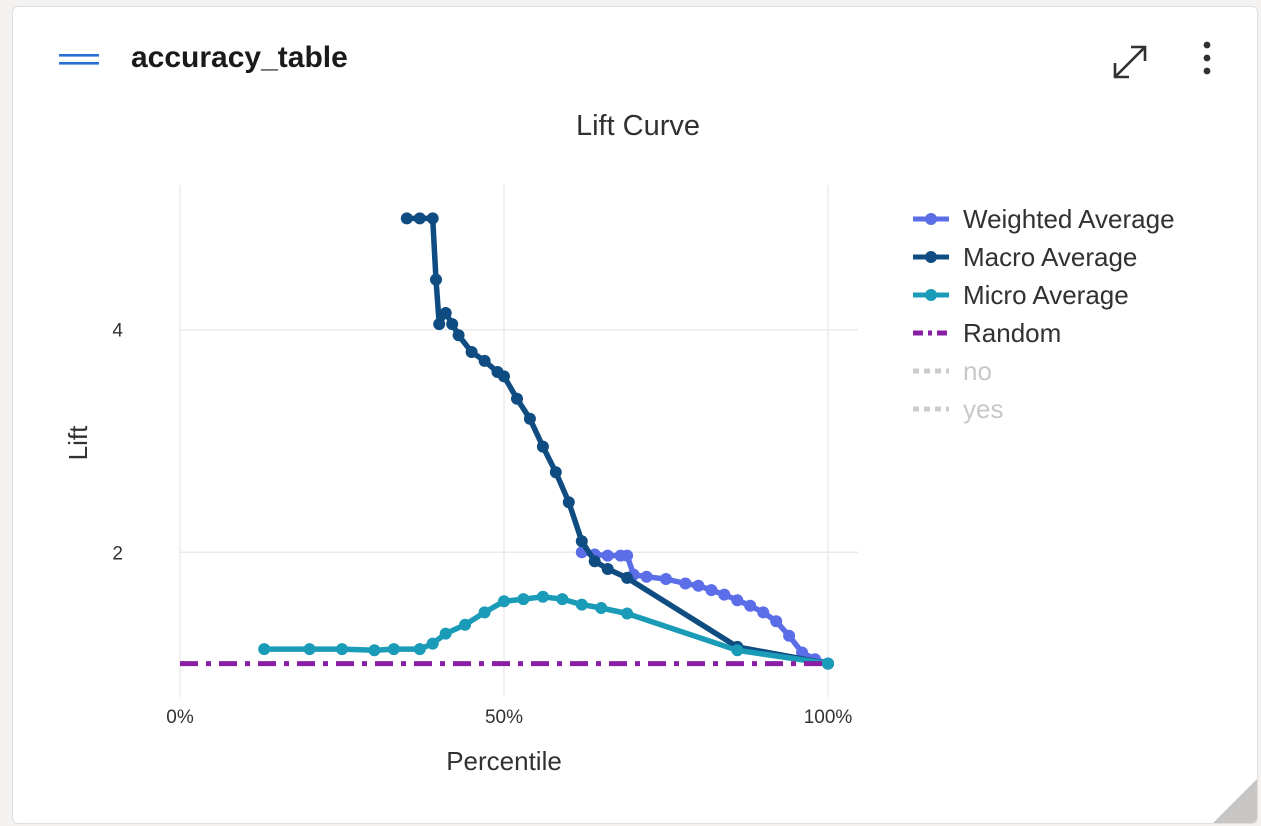 The width and height of the screenshot is (1261, 826). Describe the element at coordinates (117, 331) in the screenshot. I see `y-tick-label: 4` at that location.